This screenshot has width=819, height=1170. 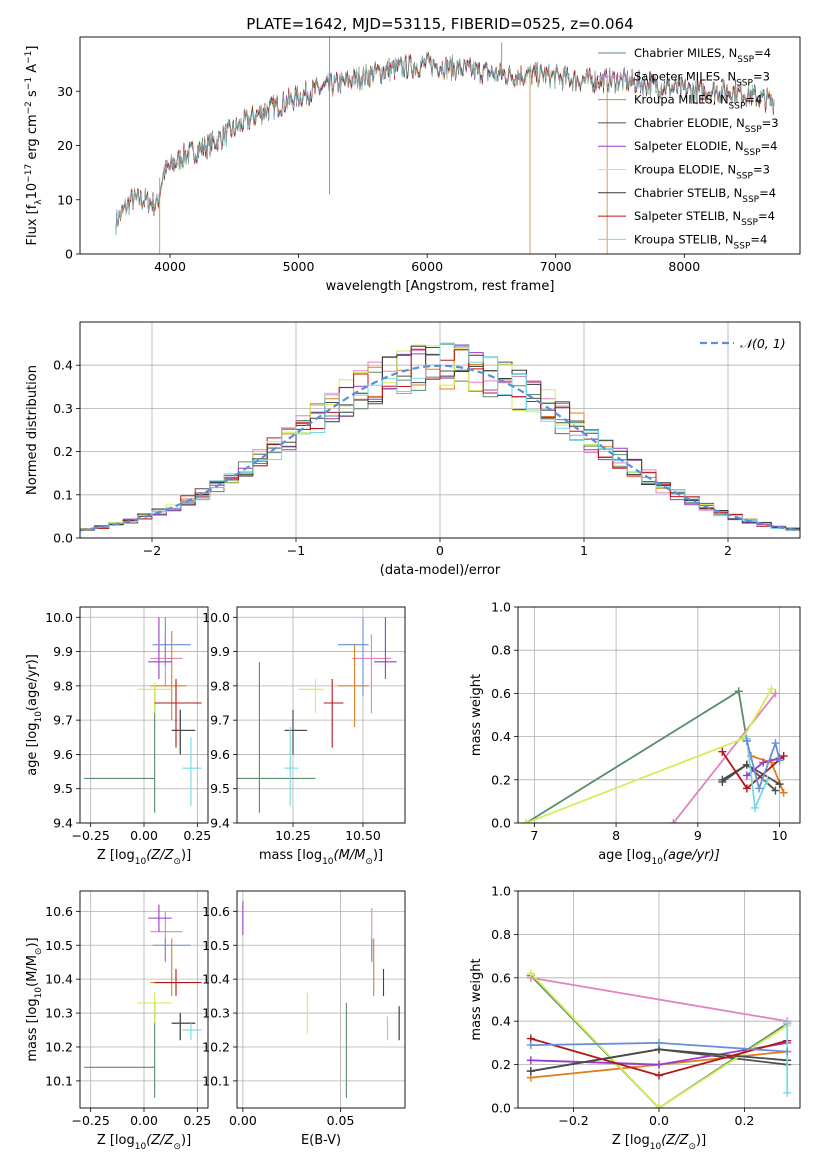 I want to click on y-tick-label: 10.0, so click(x=216, y=617).